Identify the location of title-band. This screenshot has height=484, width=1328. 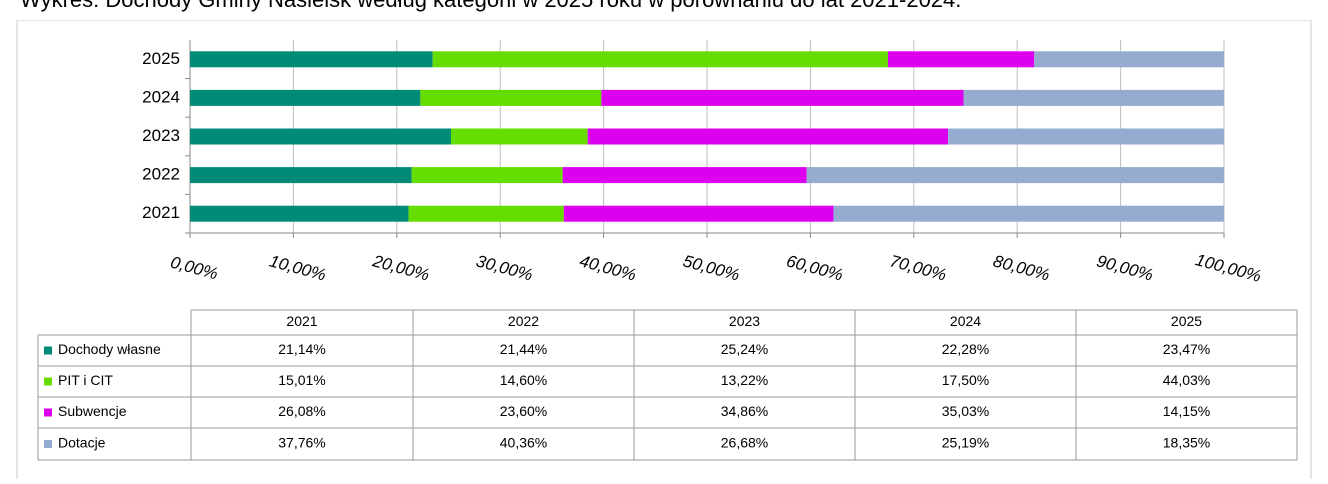
(664, 10).